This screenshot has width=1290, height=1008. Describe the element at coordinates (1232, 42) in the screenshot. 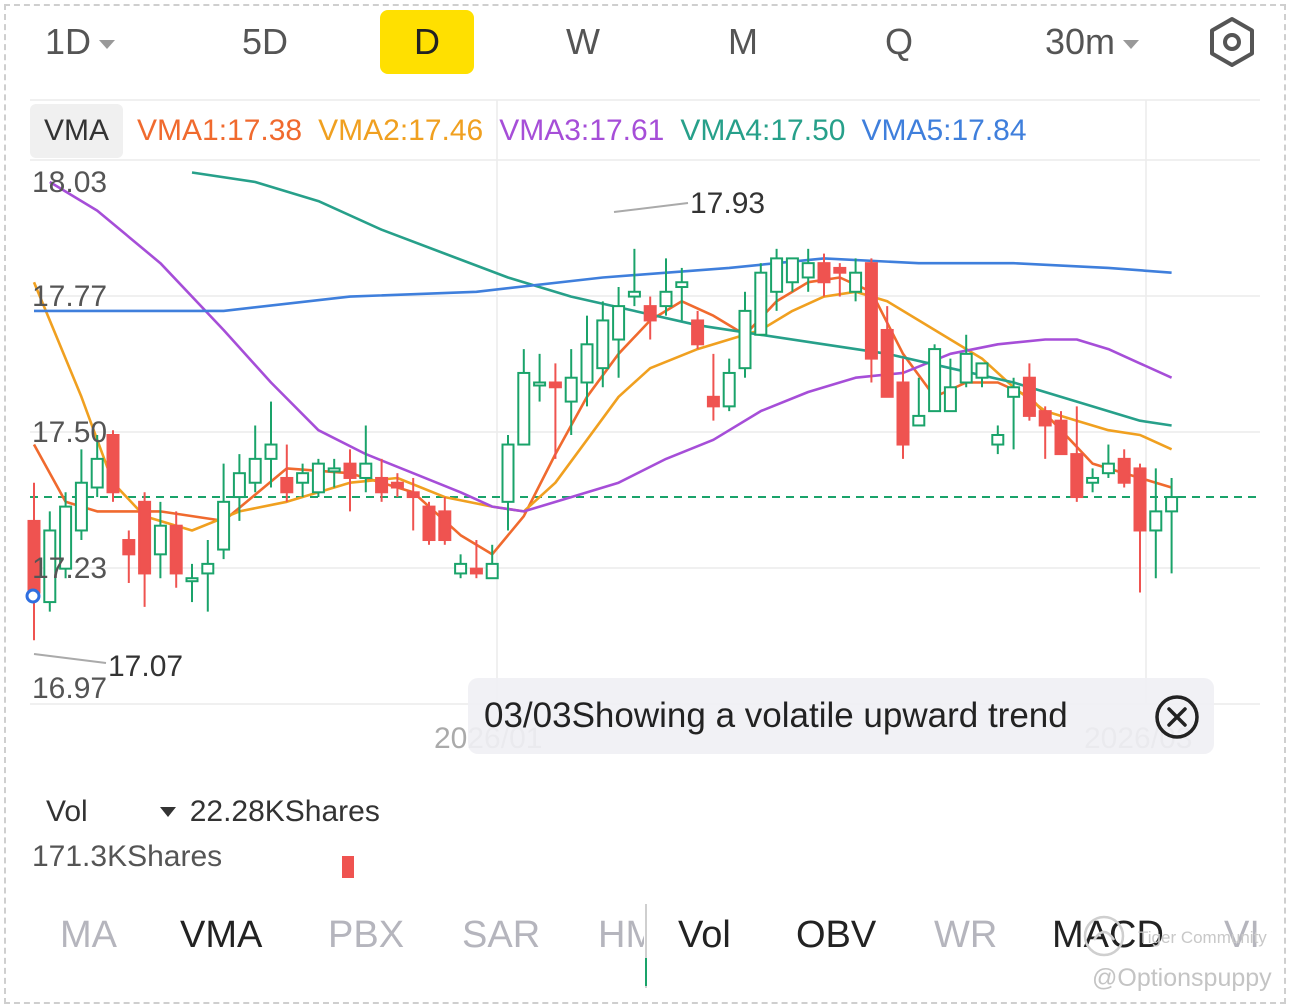

I see `hexagon-gear-icon` at that location.